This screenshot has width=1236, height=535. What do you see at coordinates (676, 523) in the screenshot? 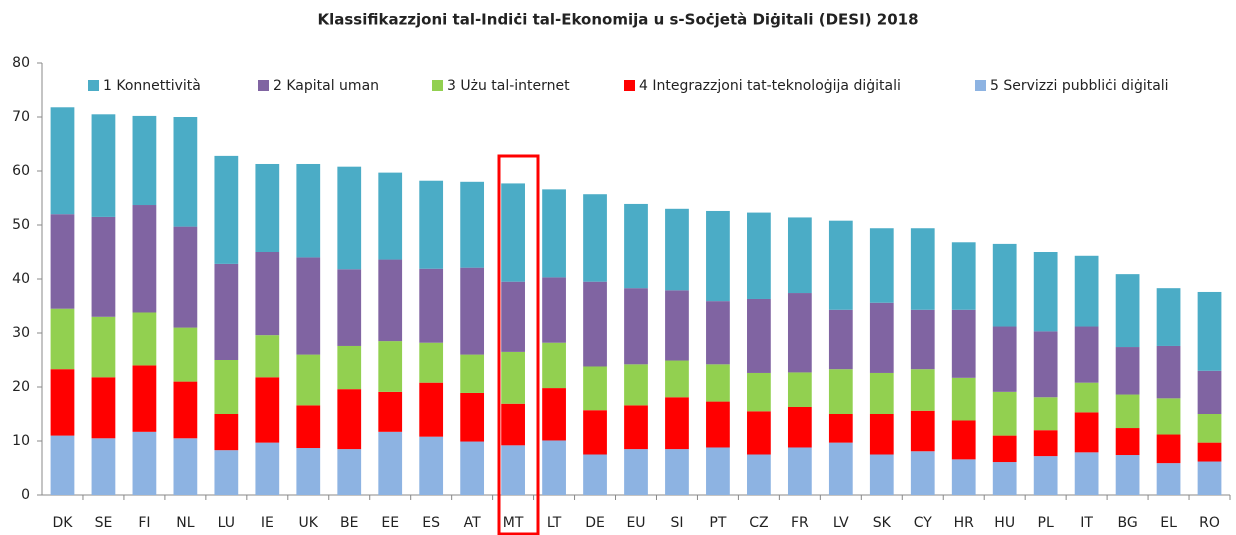
I see `x-tick-label: SI` at bounding box center [676, 523].